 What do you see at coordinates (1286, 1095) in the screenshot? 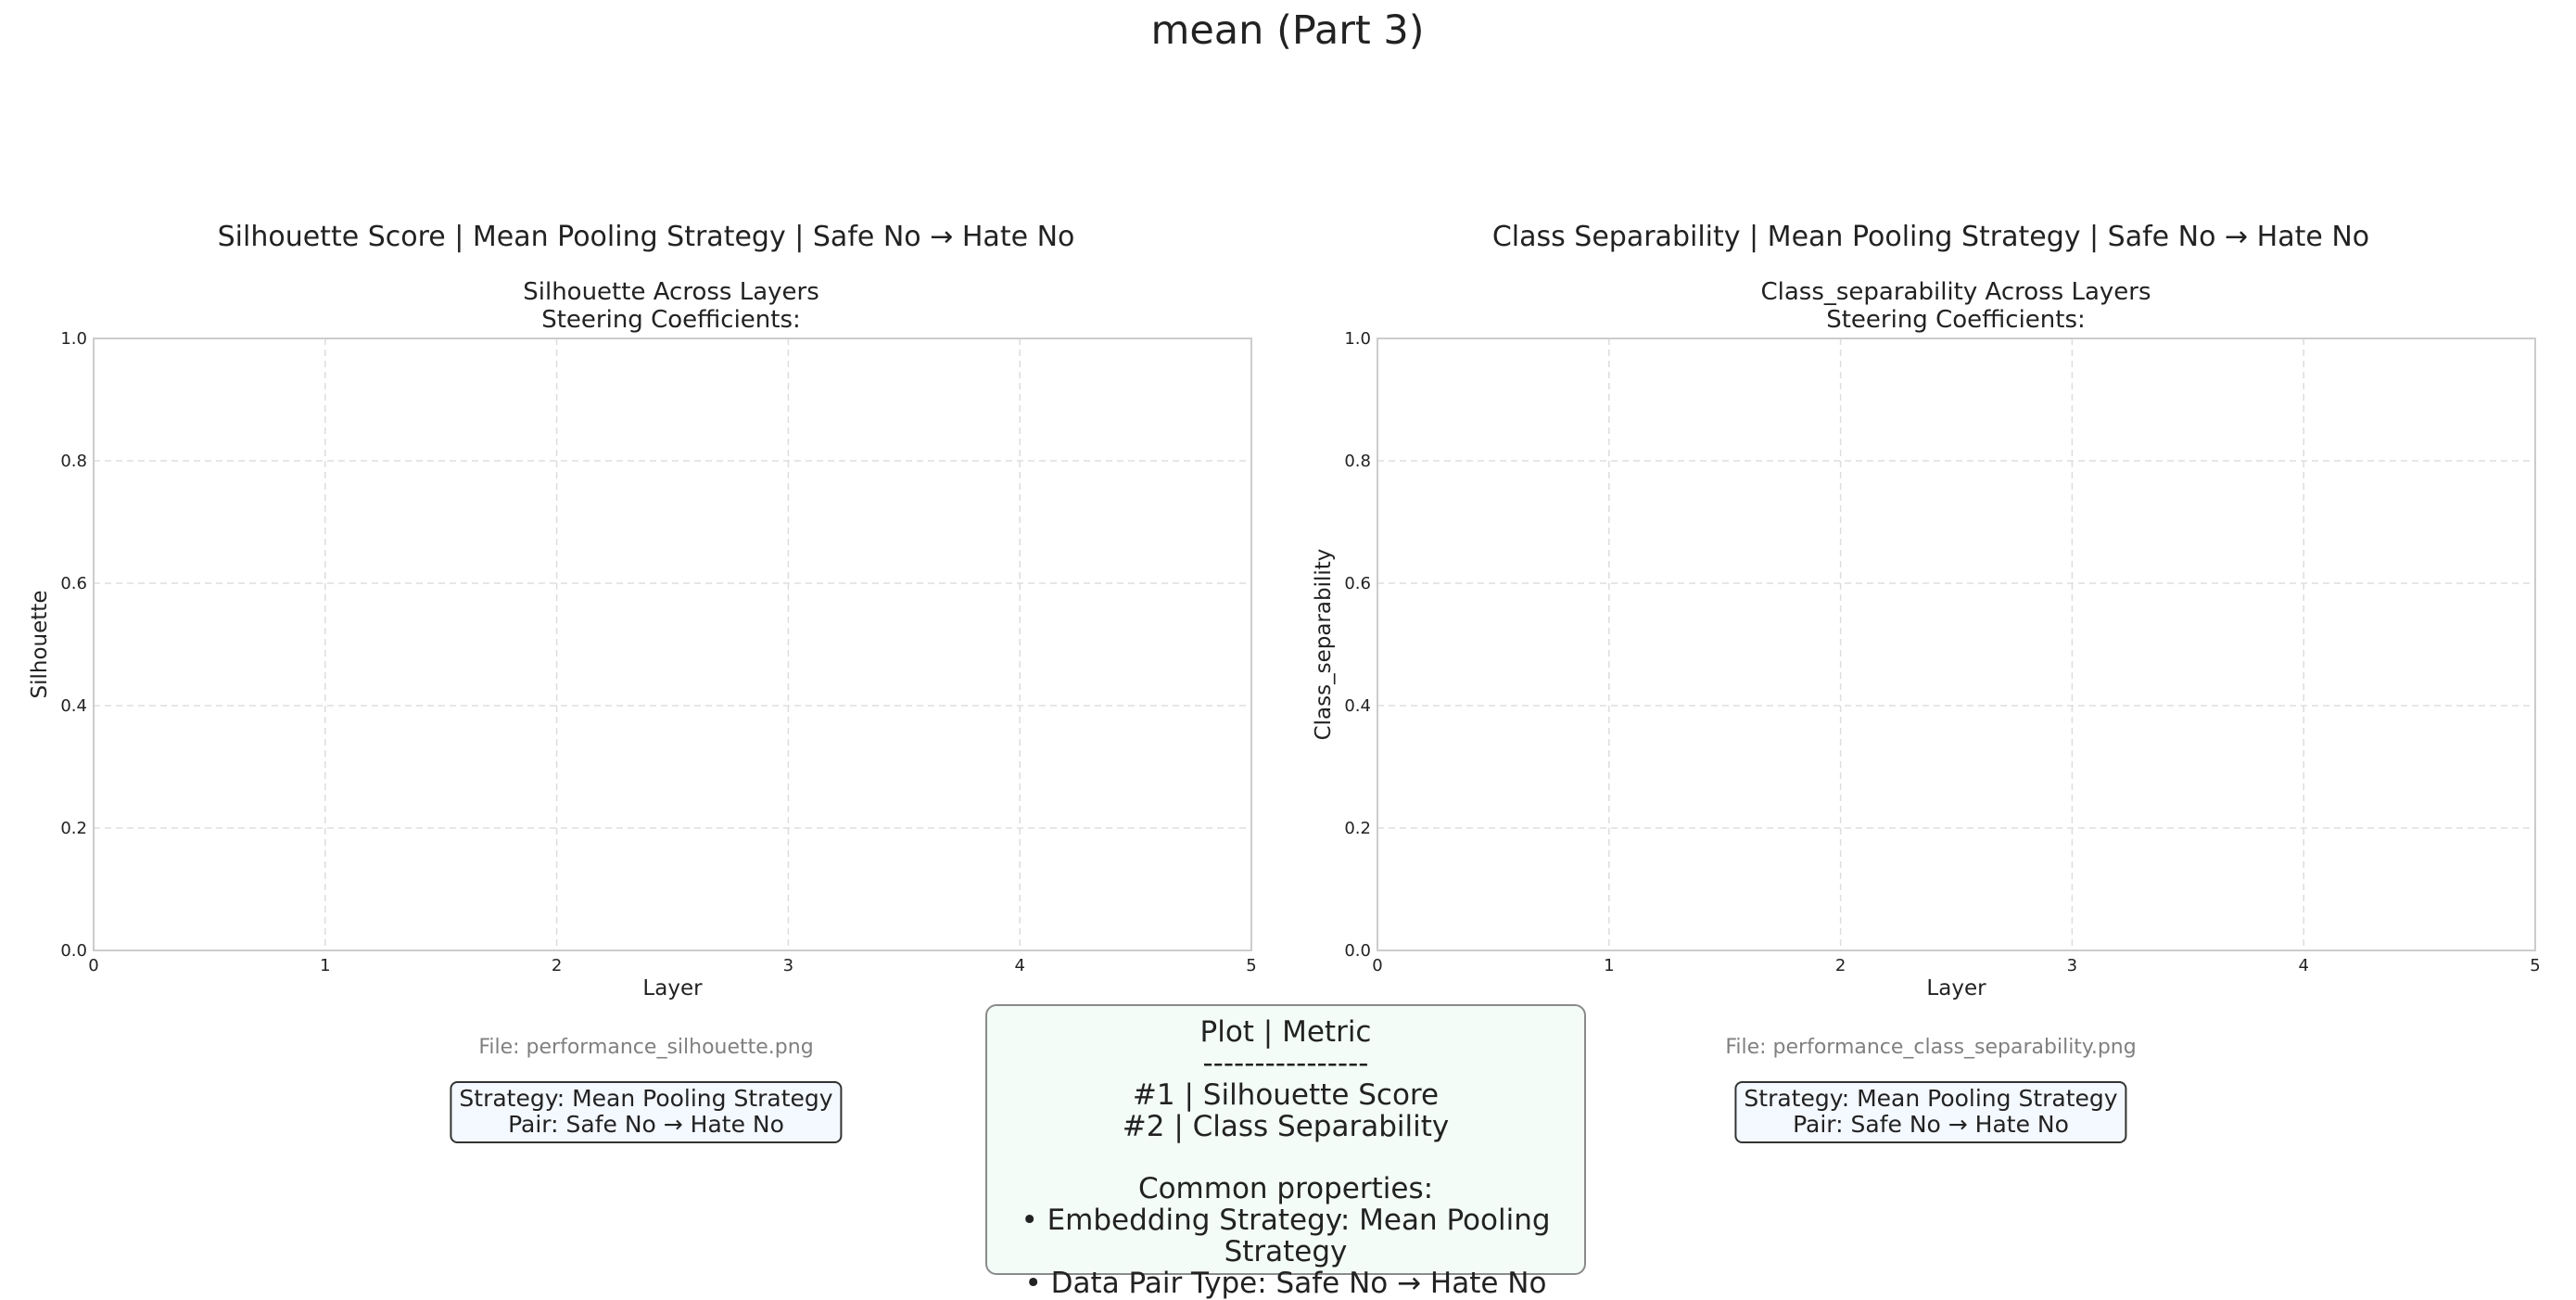
I see `legend-row: #1 | Silhouette Score` at bounding box center [1286, 1095].